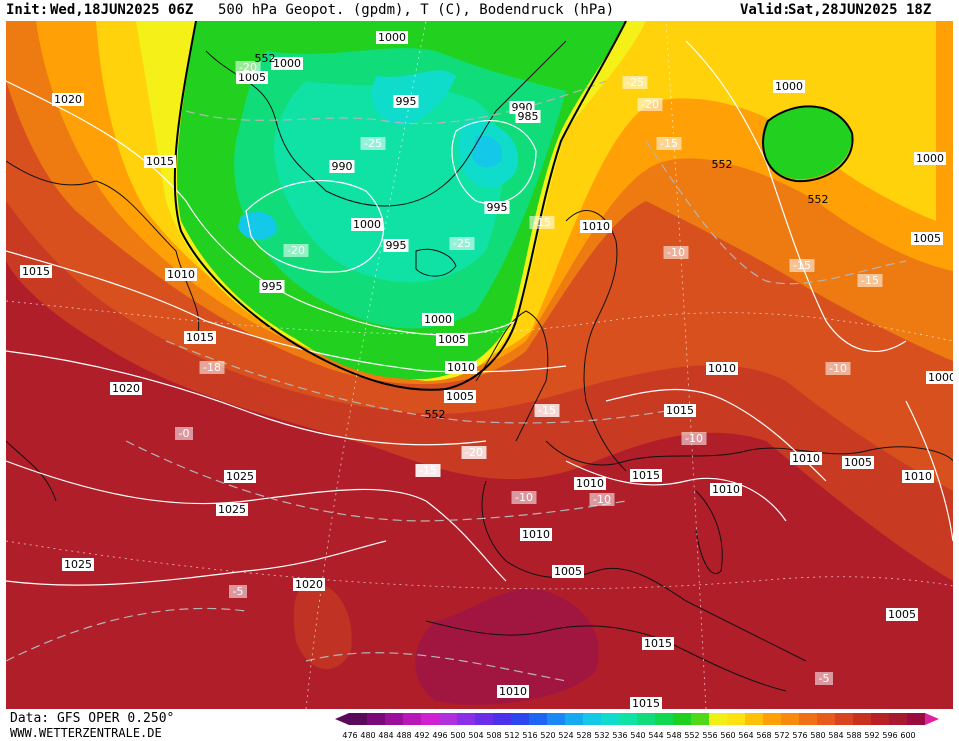 Image resolution: width=959 pixels, height=741 pixels. I want to click on temperature-label: -0, so click(184, 433).